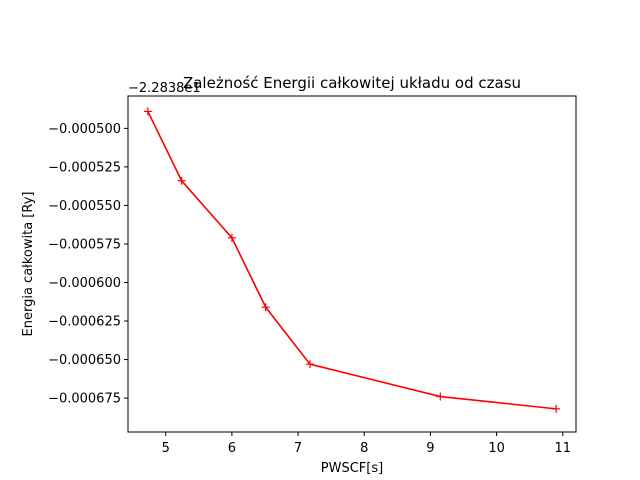 This screenshot has height=480, width=640. I want to click on y-tick-label: −0.000550, so click(84, 206).